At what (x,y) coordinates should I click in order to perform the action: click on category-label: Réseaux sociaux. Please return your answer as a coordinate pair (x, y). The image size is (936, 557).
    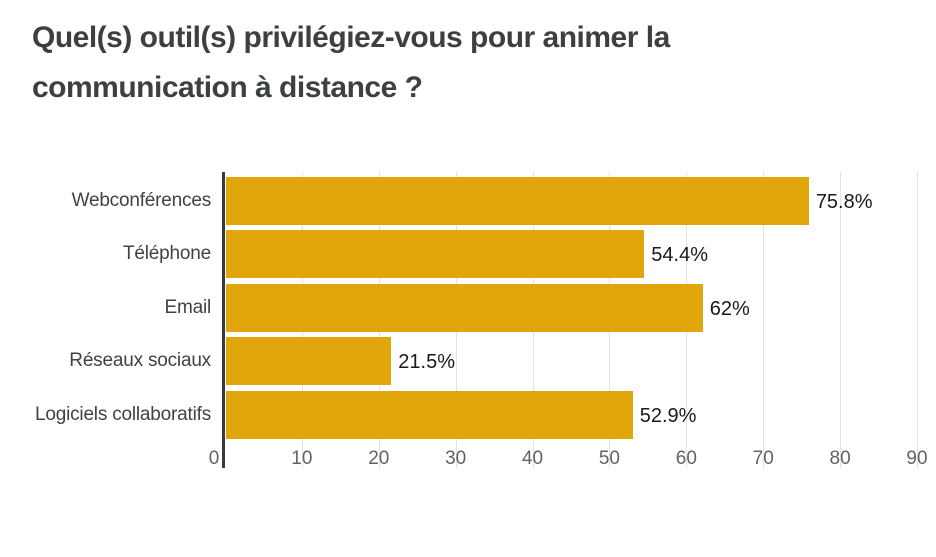
    Looking at the image, I should click on (140, 361).